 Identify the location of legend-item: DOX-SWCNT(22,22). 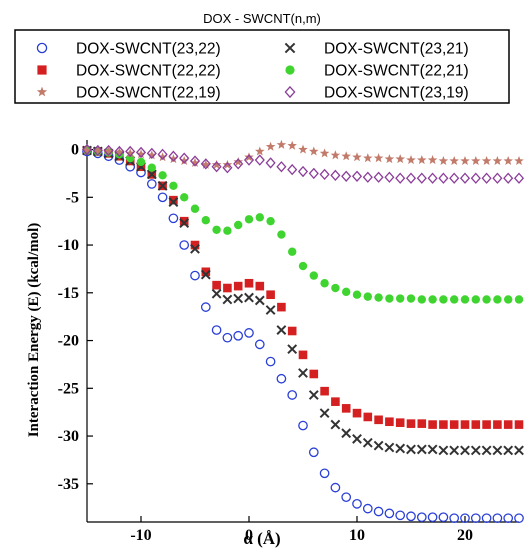
(129, 71).